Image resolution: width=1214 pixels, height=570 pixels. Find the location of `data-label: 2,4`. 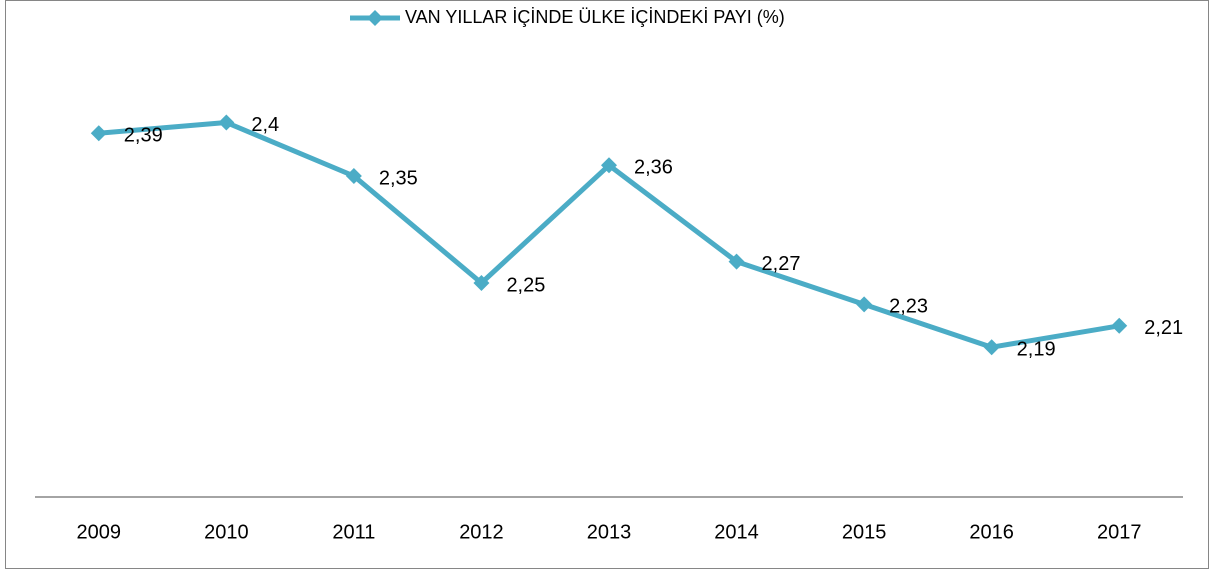

data-label: 2,4 is located at coordinates (265, 125).